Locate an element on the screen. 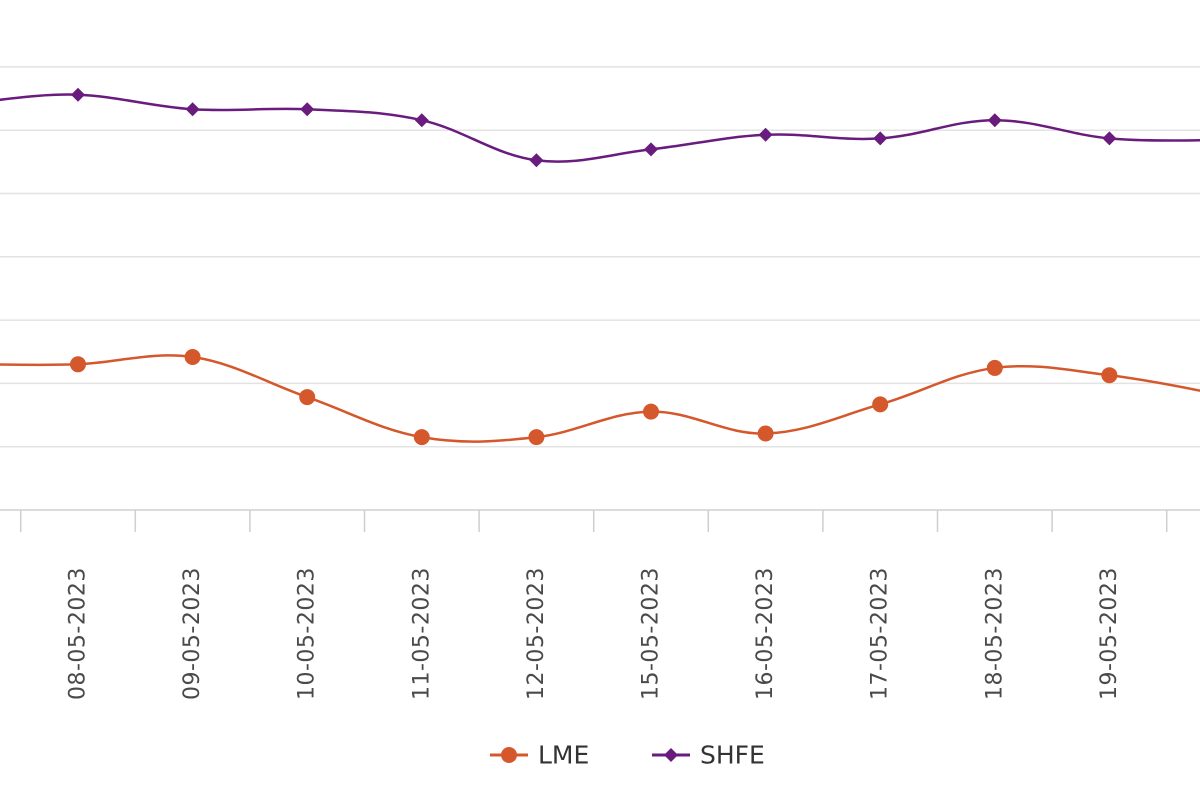 This screenshot has width=1200, height=800. x-tick-label: 19-05-2023 is located at coordinates (1109, 633).